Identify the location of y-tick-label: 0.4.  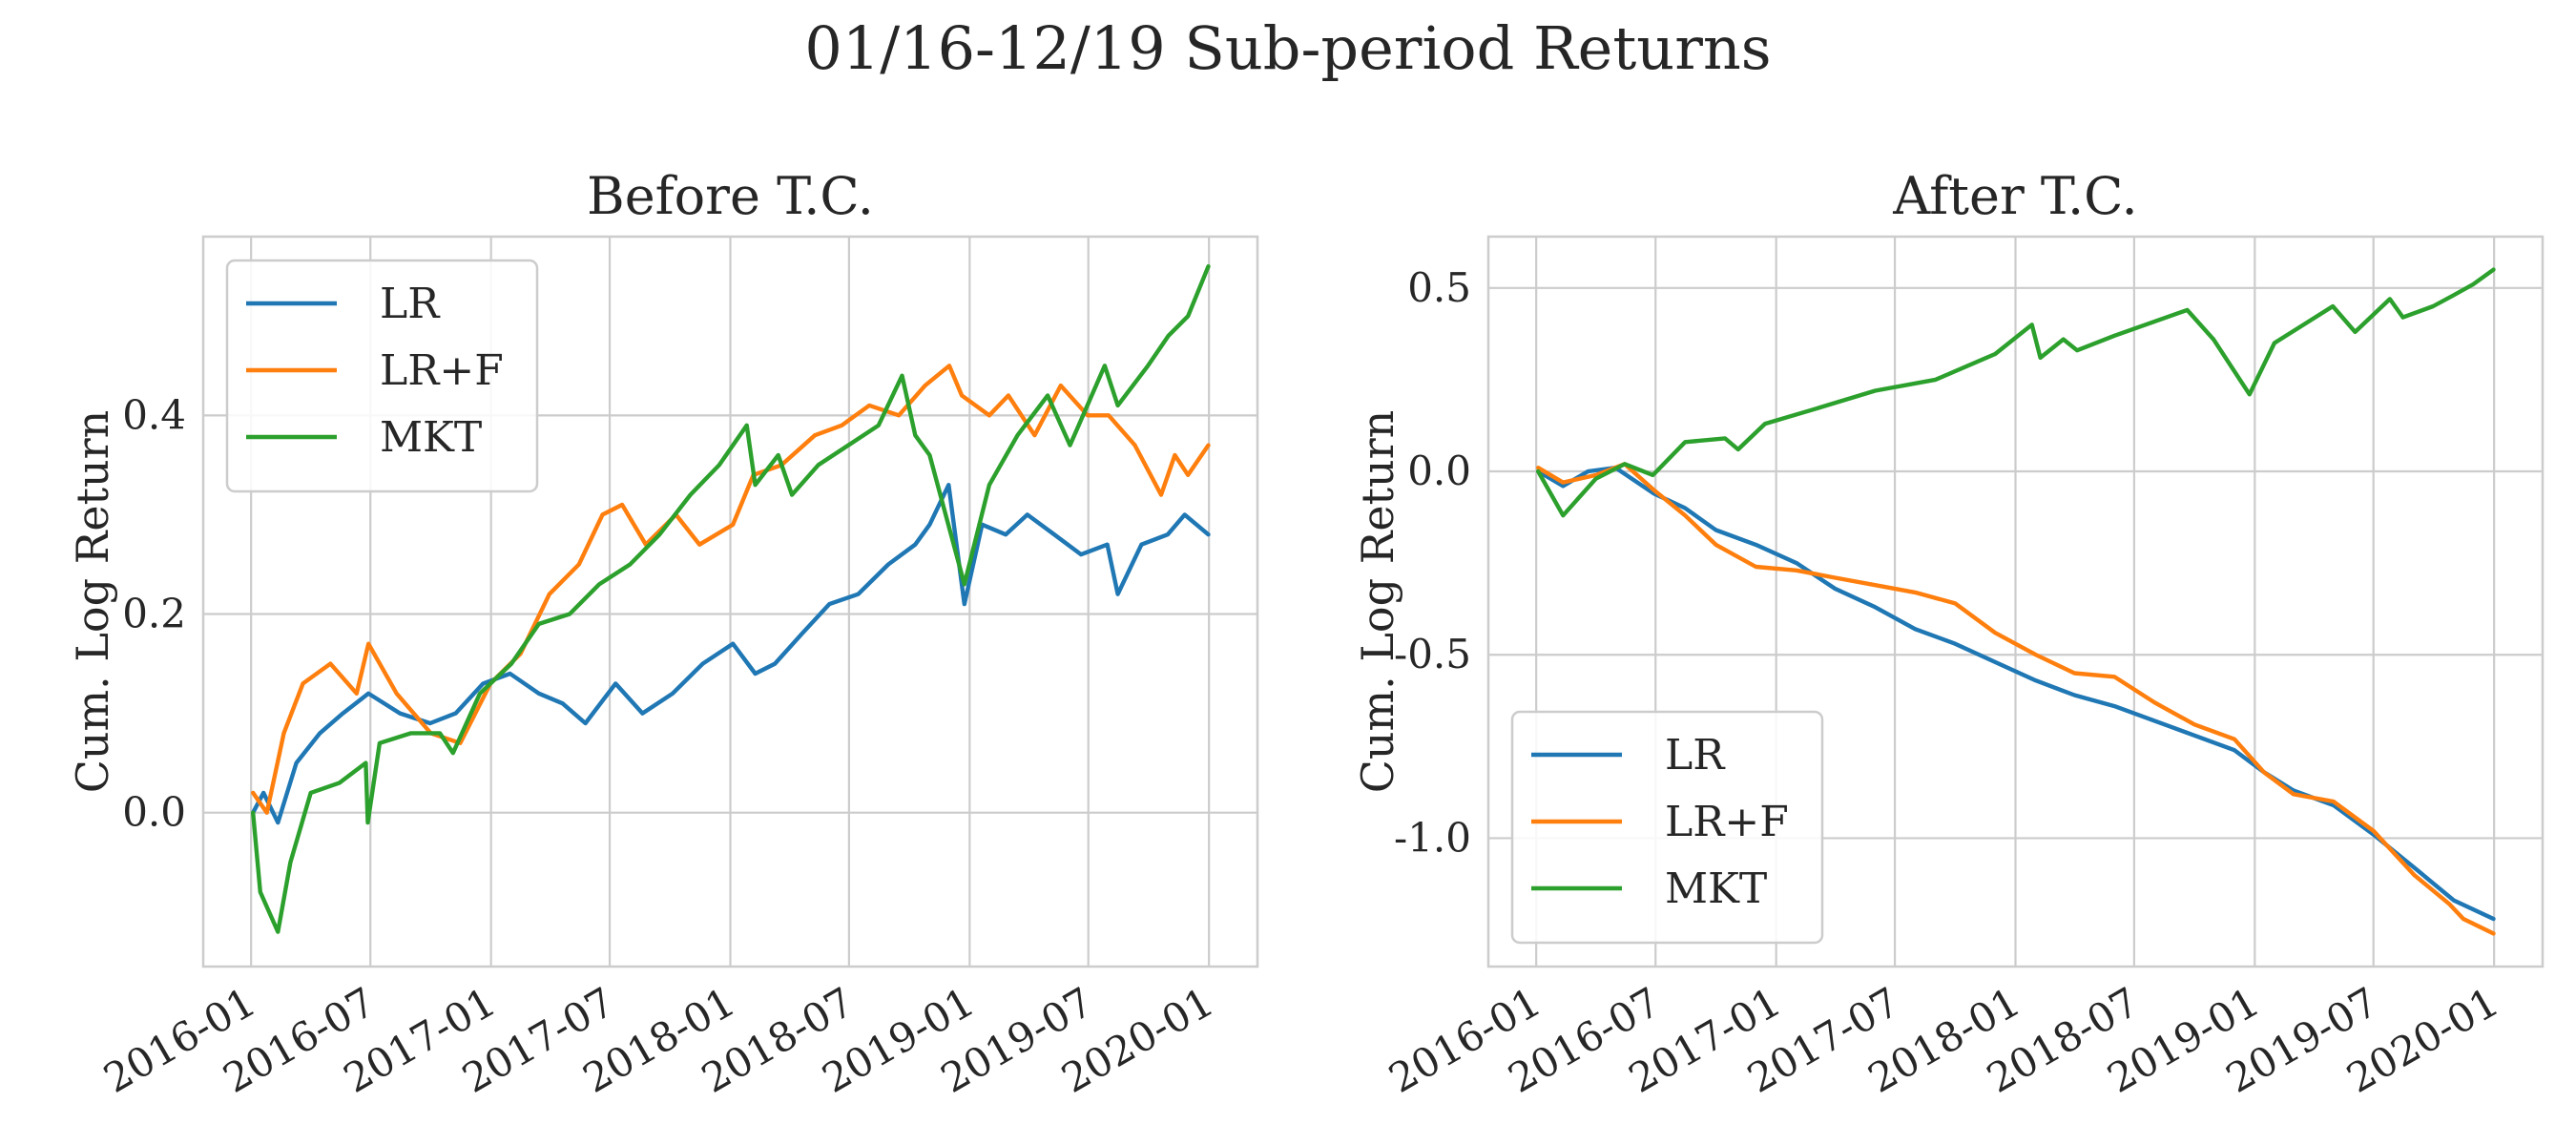
(154, 415).